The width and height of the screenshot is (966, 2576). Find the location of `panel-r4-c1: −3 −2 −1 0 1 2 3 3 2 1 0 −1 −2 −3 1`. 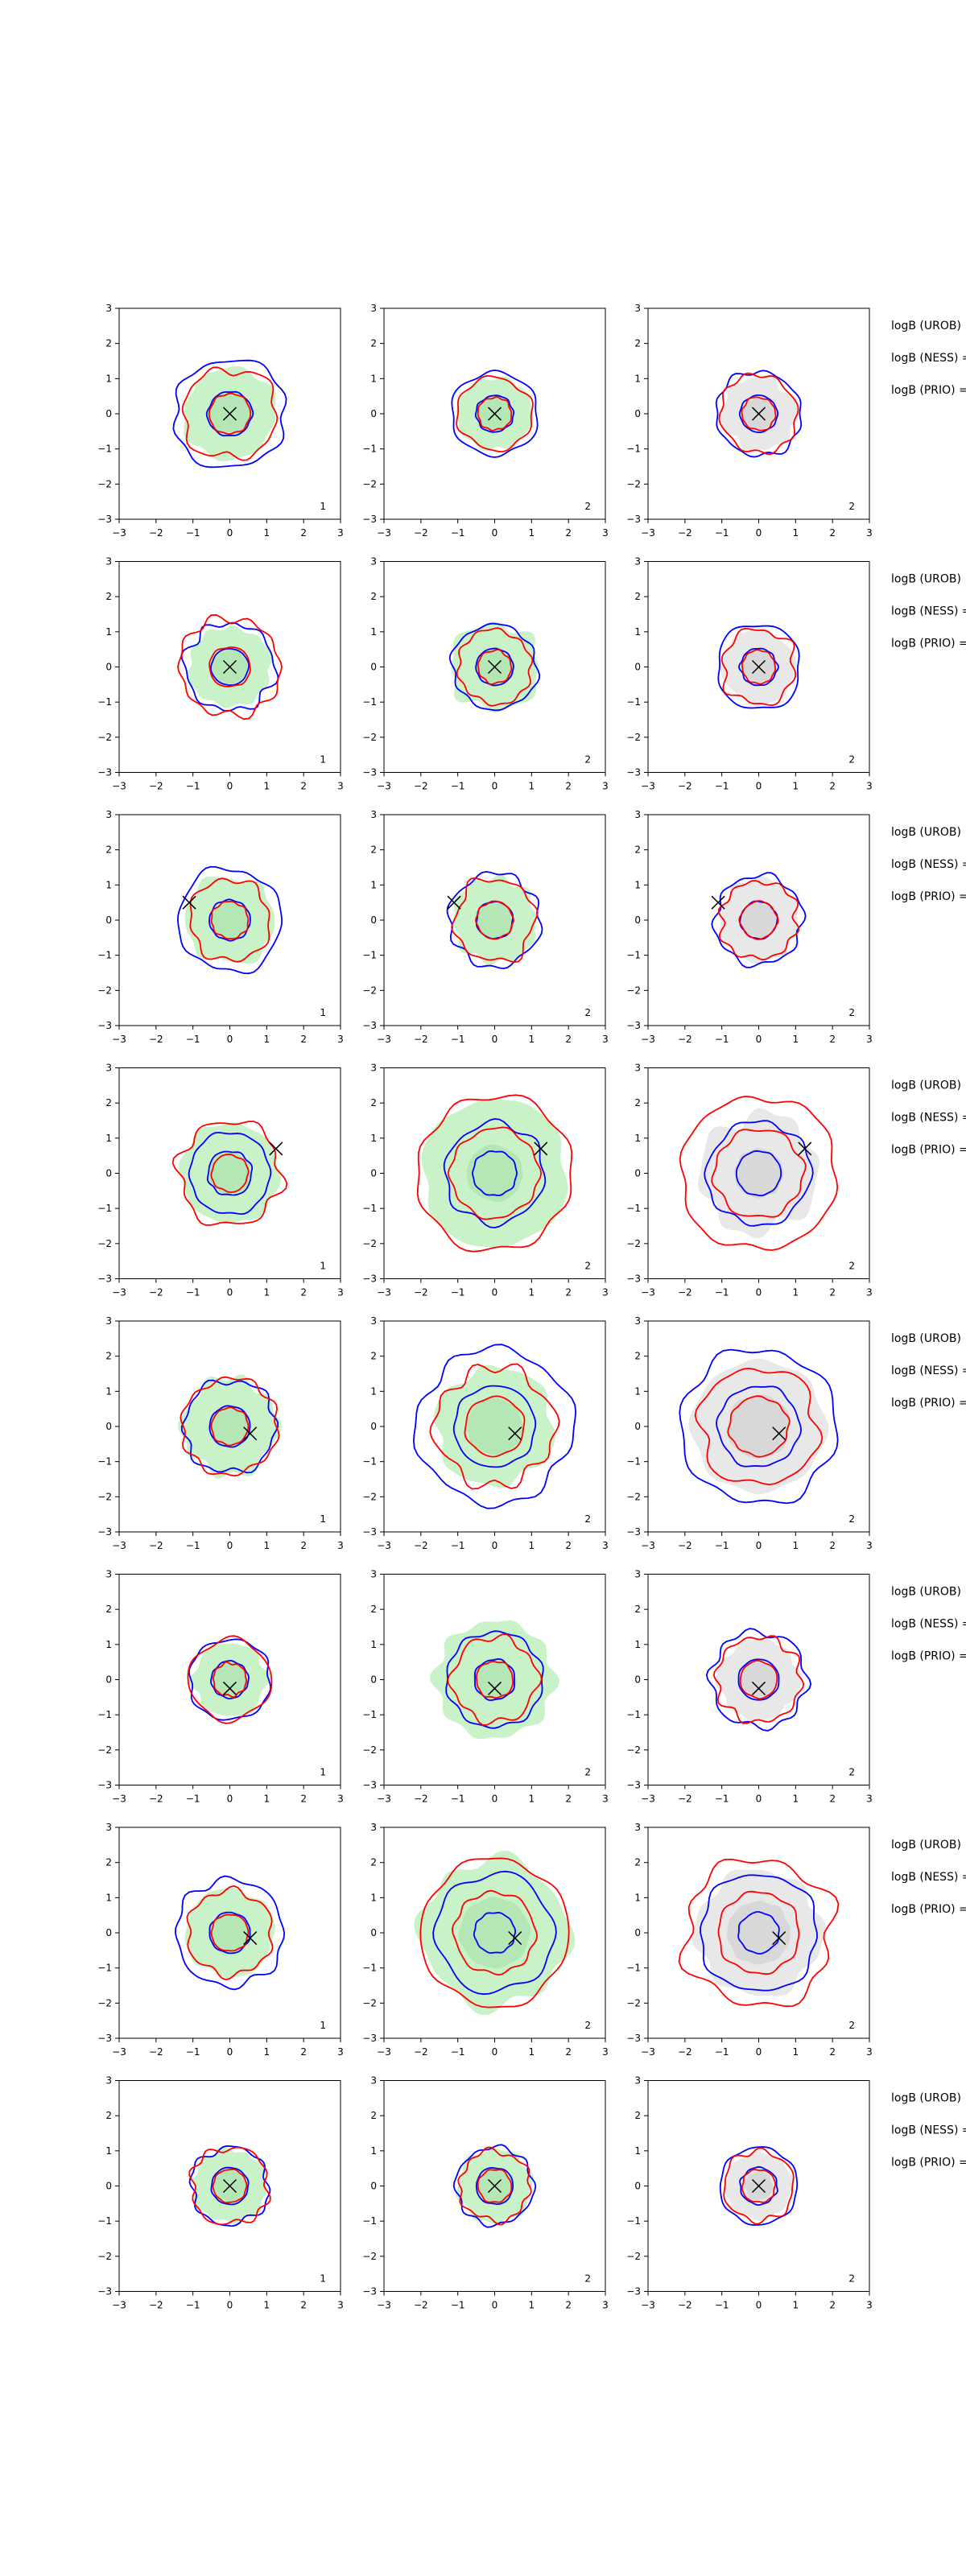

panel-r4-c1: −3 −2 −1 0 1 2 3 3 2 1 0 −1 −2 −3 1 is located at coordinates (221, 1180).